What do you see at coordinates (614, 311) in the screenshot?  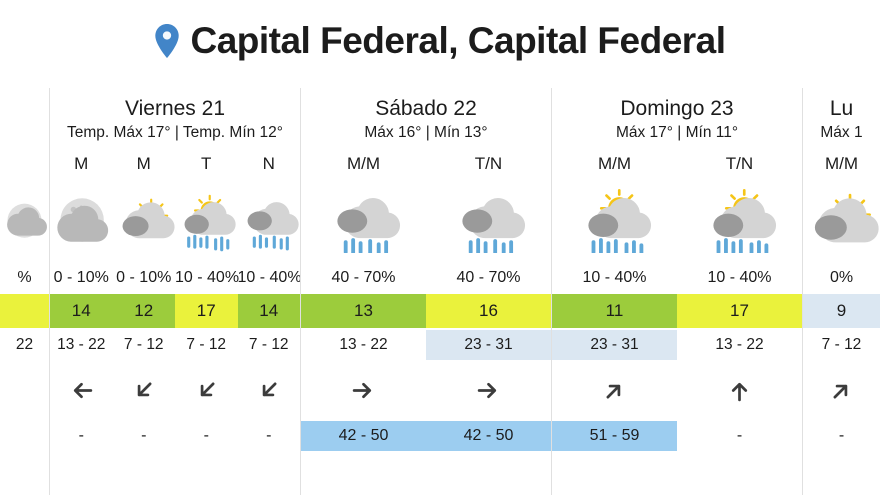 I see `temperature-band: 11` at bounding box center [614, 311].